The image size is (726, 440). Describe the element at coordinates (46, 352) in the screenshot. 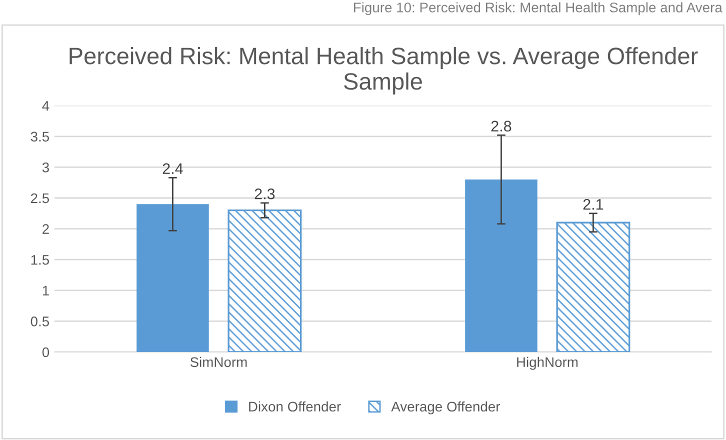

I see `y-tick-label: 0` at that location.